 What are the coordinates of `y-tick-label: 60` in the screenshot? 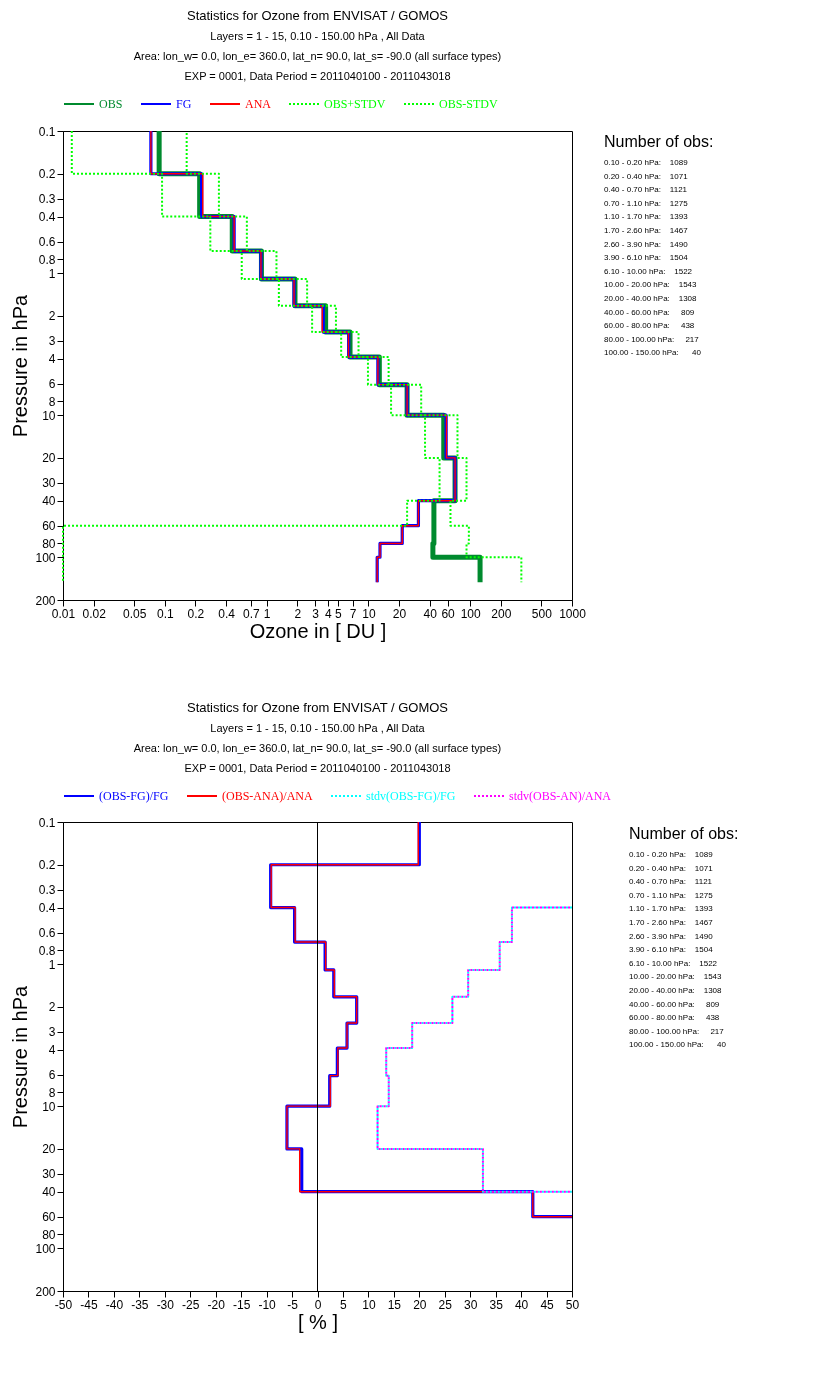 It's located at (49, 1217).